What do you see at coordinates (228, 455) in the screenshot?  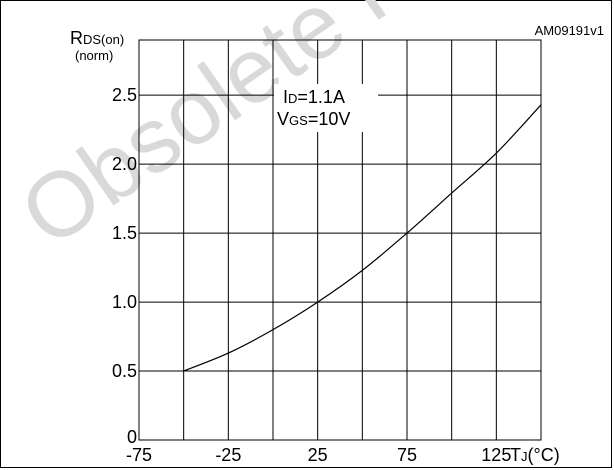 I see `x-tick-label: -25` at bounding box center [228, 455].